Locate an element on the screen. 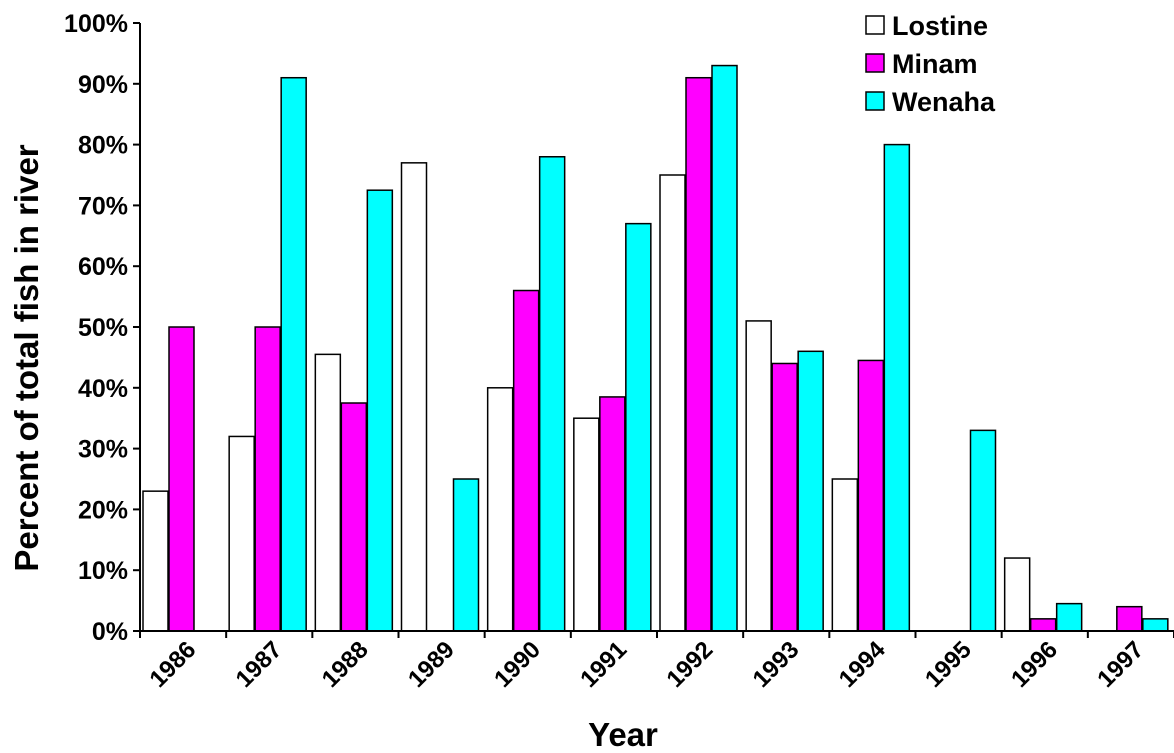  legend-label-minam: Minam is located at coordinates (935, 64).